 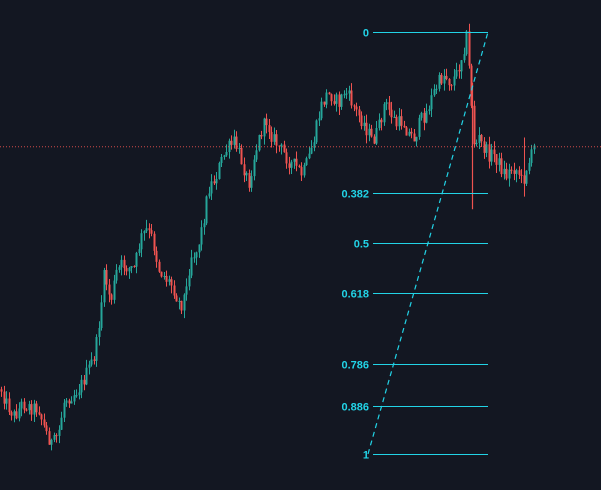 What do you see at coordinates (361, 245) in the screenshot?
I see `fib-level-label: 0.5` at bounding box center [361, 245].